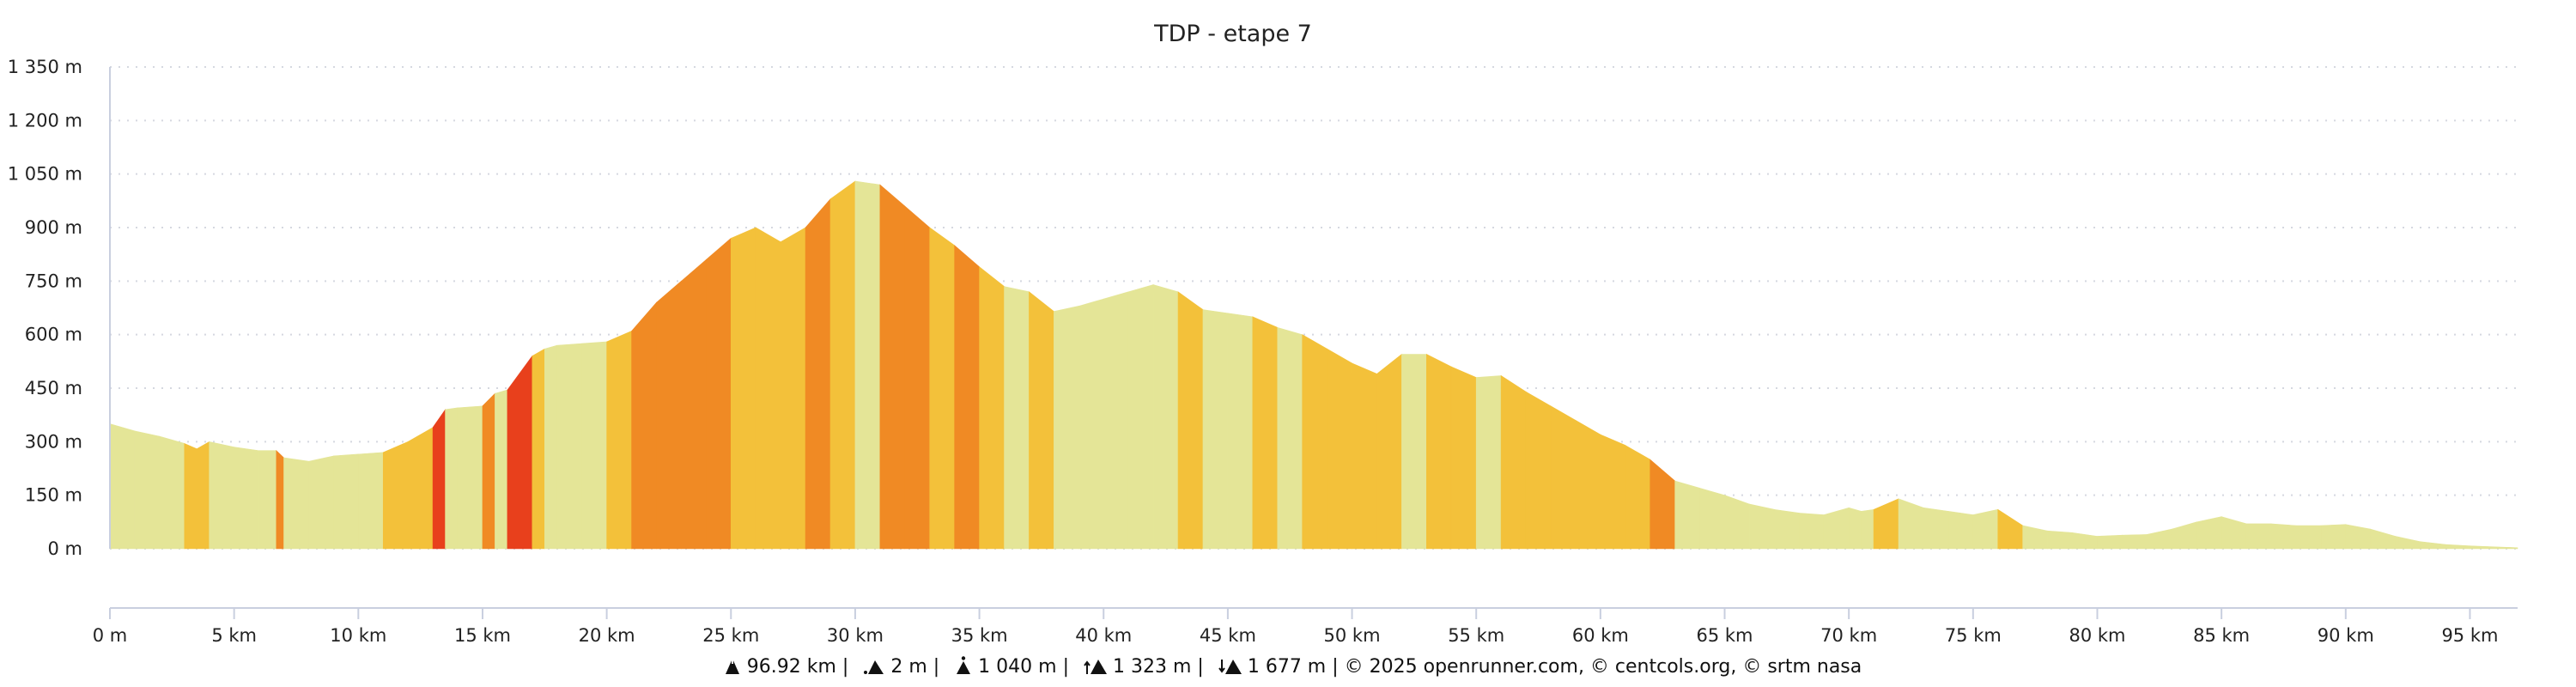  I want to click on ascent-value: 1 323 m, so click(1152, 667).